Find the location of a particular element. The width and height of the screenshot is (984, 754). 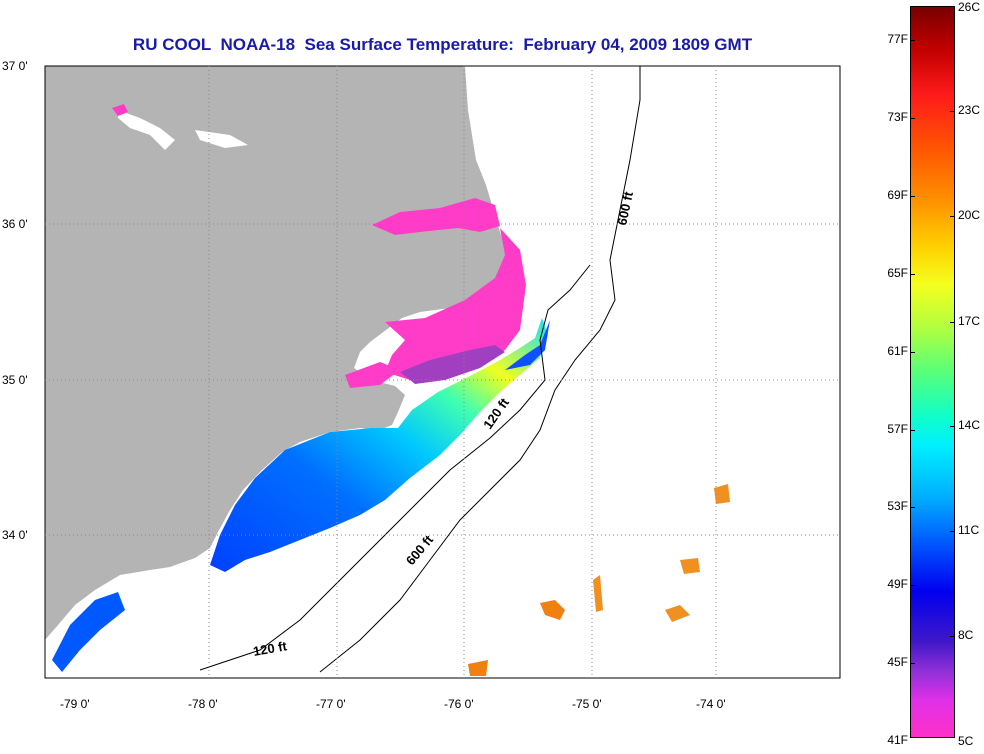

colorbar-f-label: 65F is located at coordinates (897, 273).